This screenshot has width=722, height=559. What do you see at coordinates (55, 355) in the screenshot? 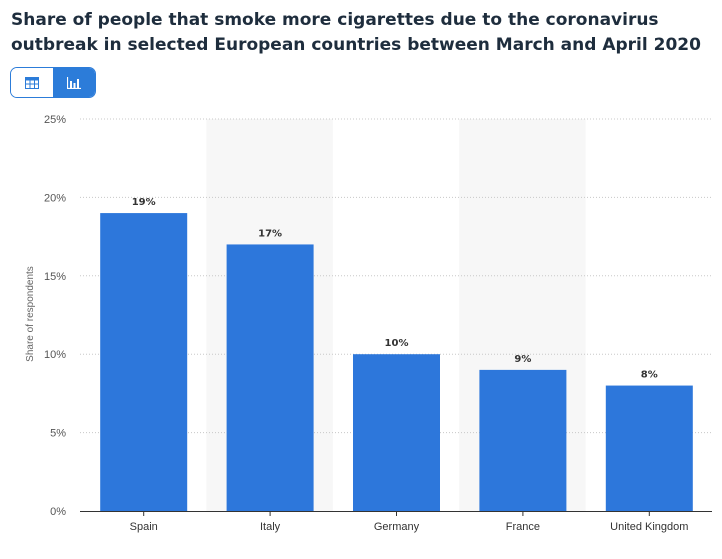
I see `y-tick-label: 10%` at bounding box center [55, 355].